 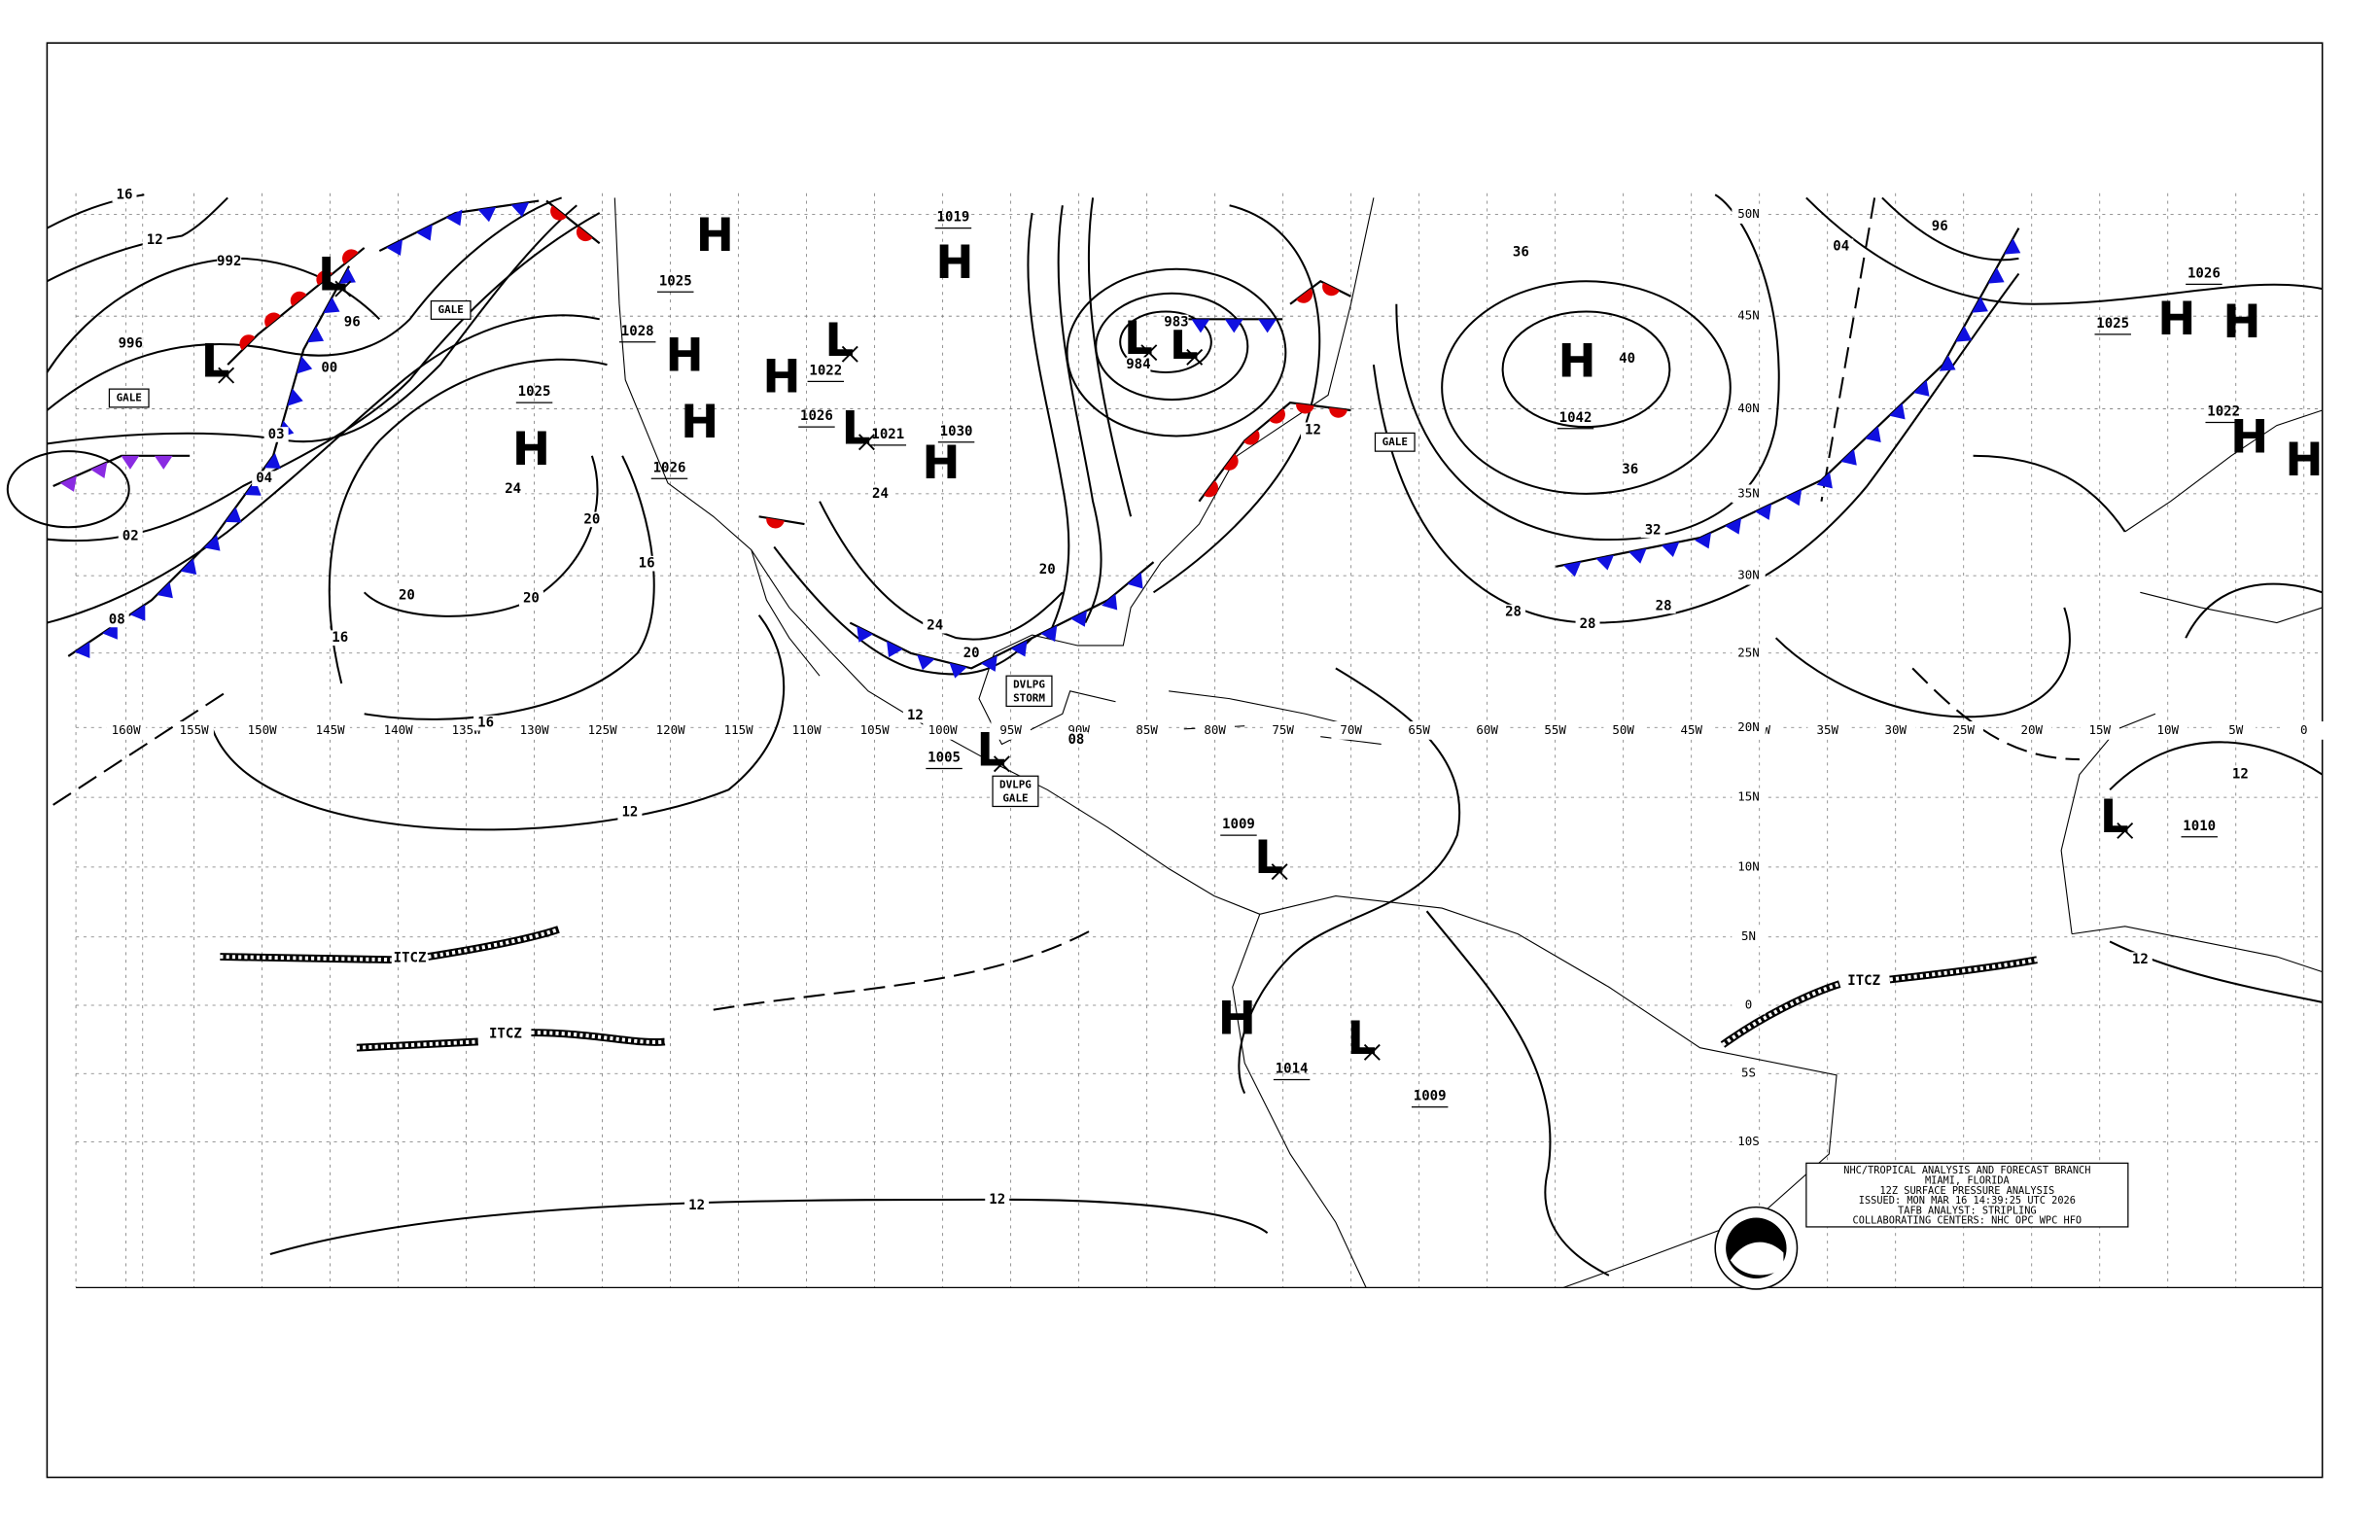 What do you see at coordinates (1138, 364) in the screenshot?
I see `isobar-label: 984` at bounding box center [1138, 364].